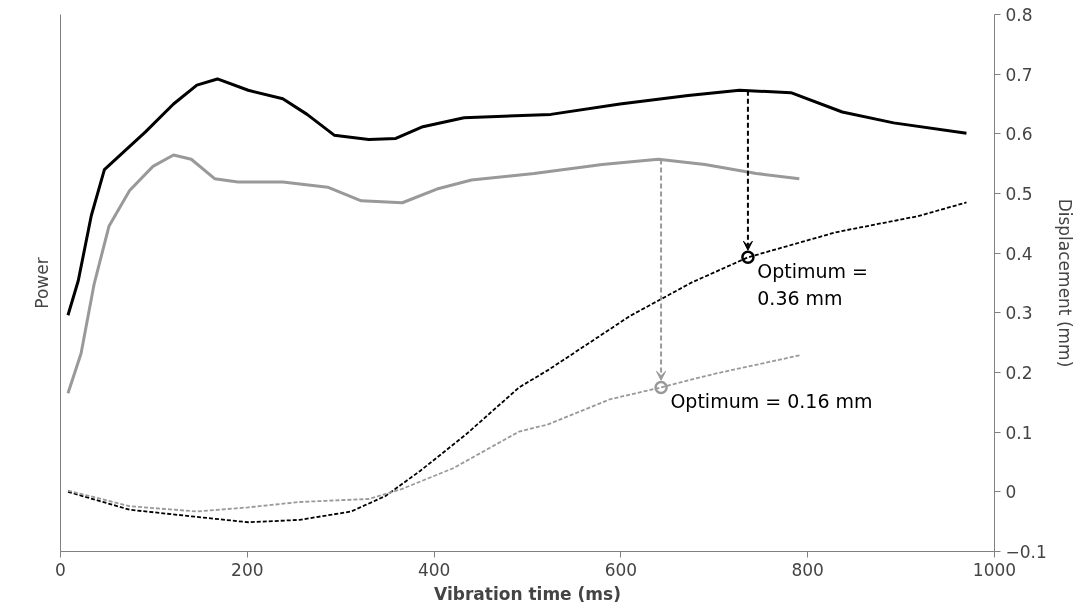 This screenshot has height=606, width=1077. I want to click on annotation: Optimum = 0.16 mm, so click(771, 401).